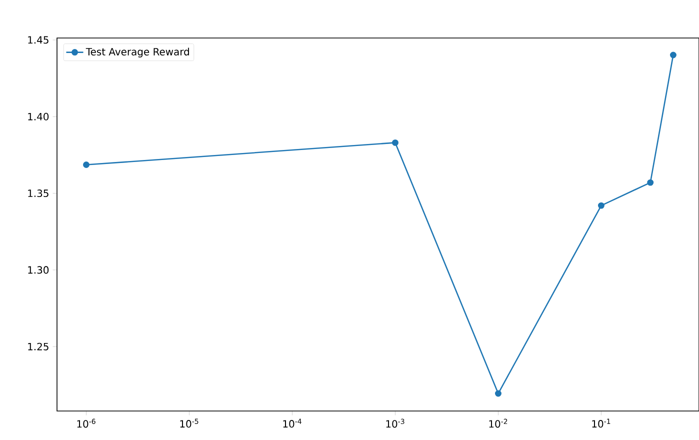 This screenshot has width=699, height=440. What do you see at coordinates (137, 53) in the screenshot?
I see `legend-label: Test Average Reward` at bounding box center [137, 53].